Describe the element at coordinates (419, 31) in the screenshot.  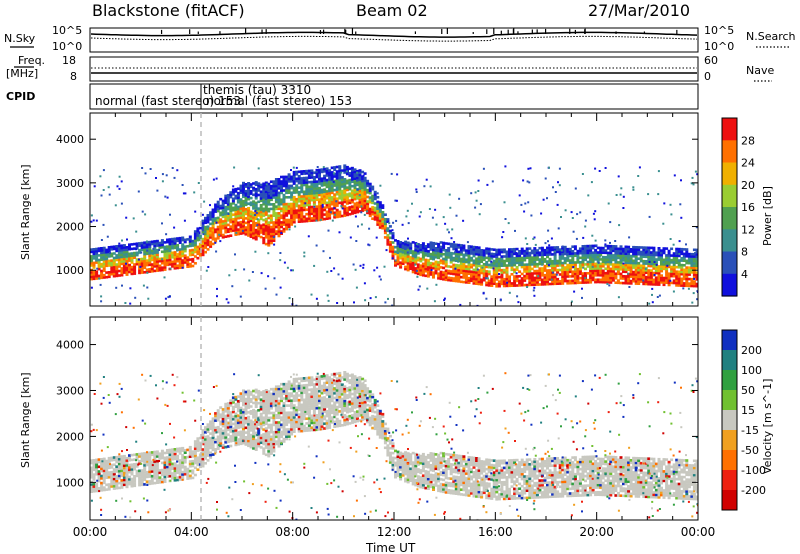
I see `nsky-spikes` at that location.